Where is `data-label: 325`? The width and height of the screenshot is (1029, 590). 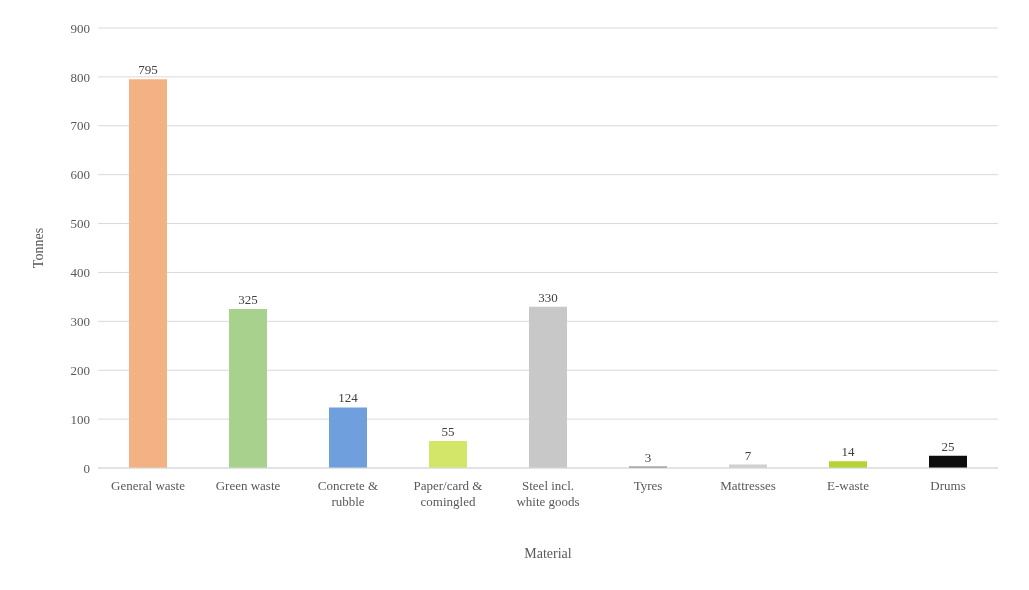 data-label: 325 is located at coordinates (248, 300).